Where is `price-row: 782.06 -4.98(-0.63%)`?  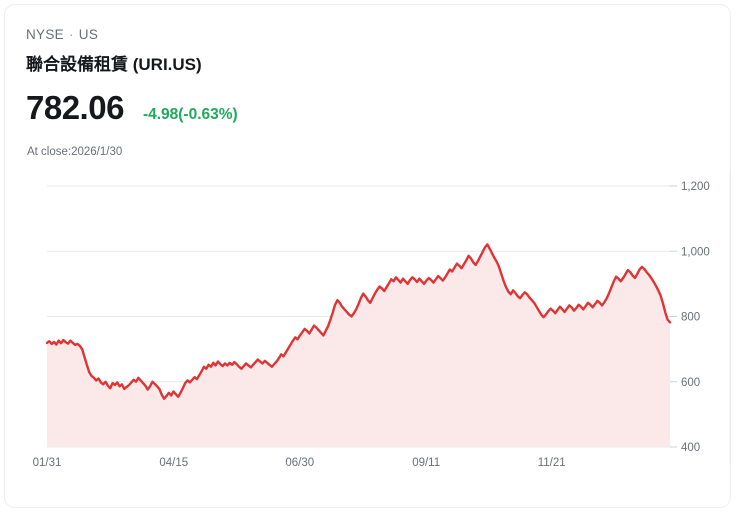
price-row: 782.06 -4.98(-0.63%) is located at coordinates (132, 107).